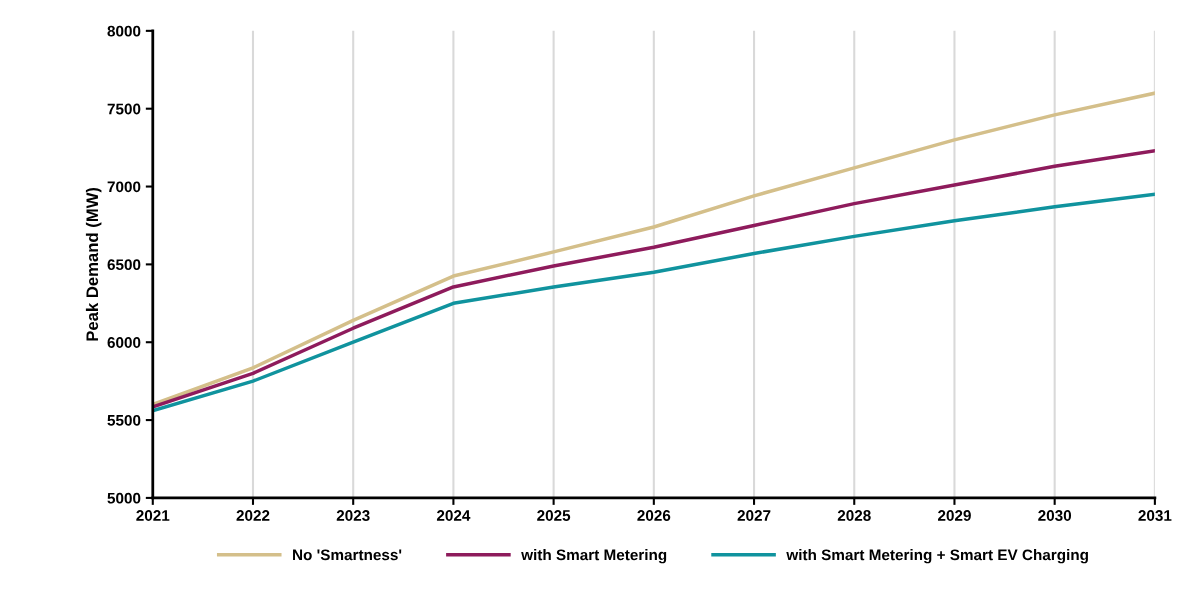 This screenshot has height=605, width=1203. Describe the element at coordinates (124, 420) in the screenshot. I see `y-tick-label: 5500` at that location.